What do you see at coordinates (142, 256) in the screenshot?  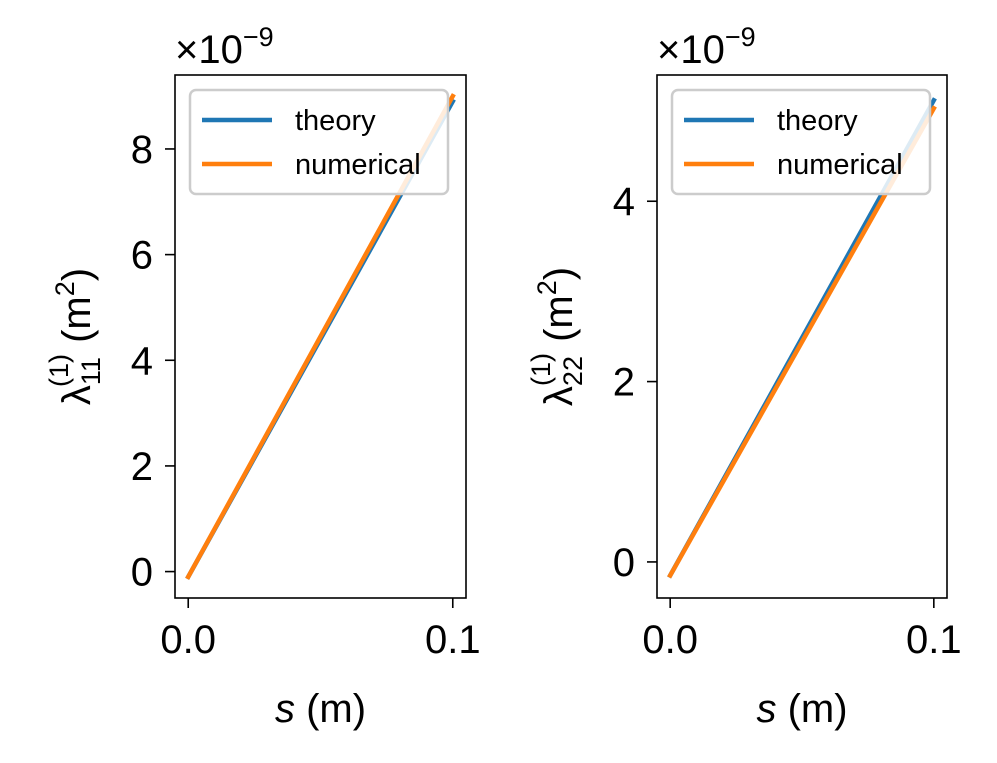 I see `y-tick-label: 6` at bounding box center [142, 256].